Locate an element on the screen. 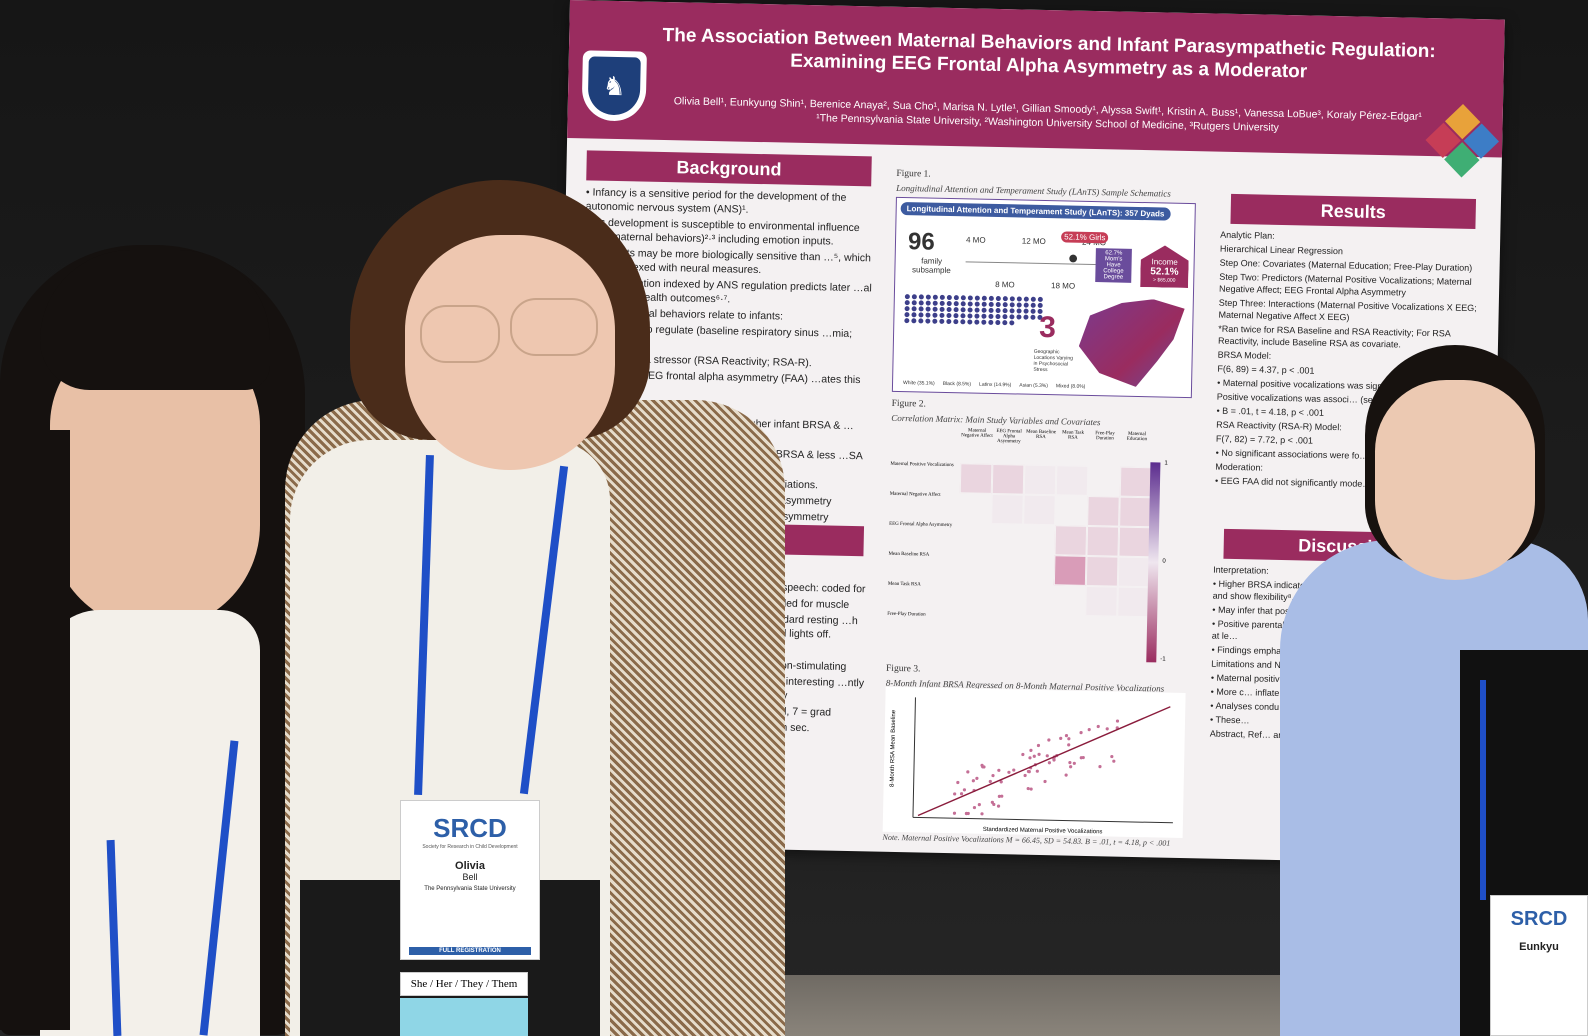  background-heading: Background is located at coordinates (729, 168).